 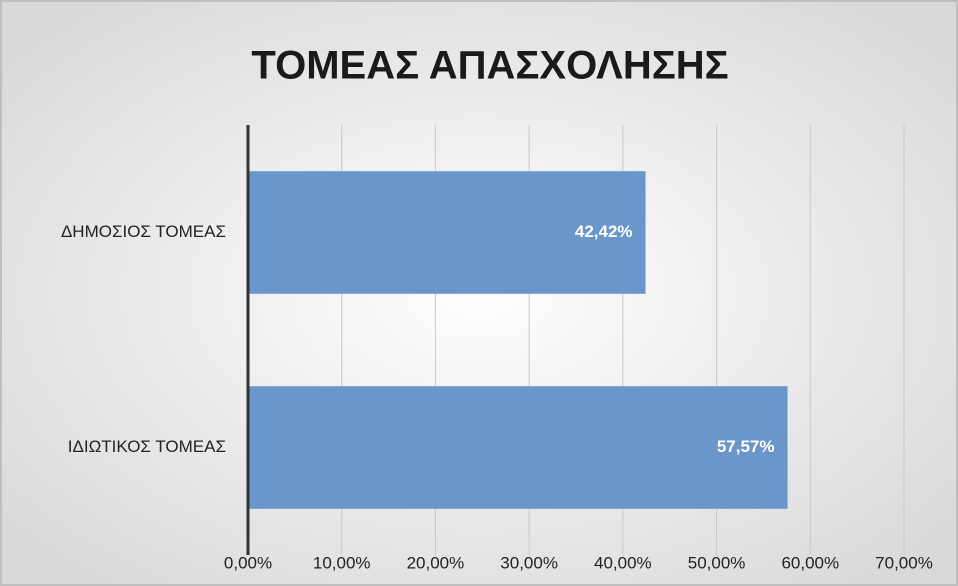 I want to click on y-tick-label: ΔΗΜΟΣΙΟΣ ΤΟΜΕΑΣ, so click(x=143, y=231).